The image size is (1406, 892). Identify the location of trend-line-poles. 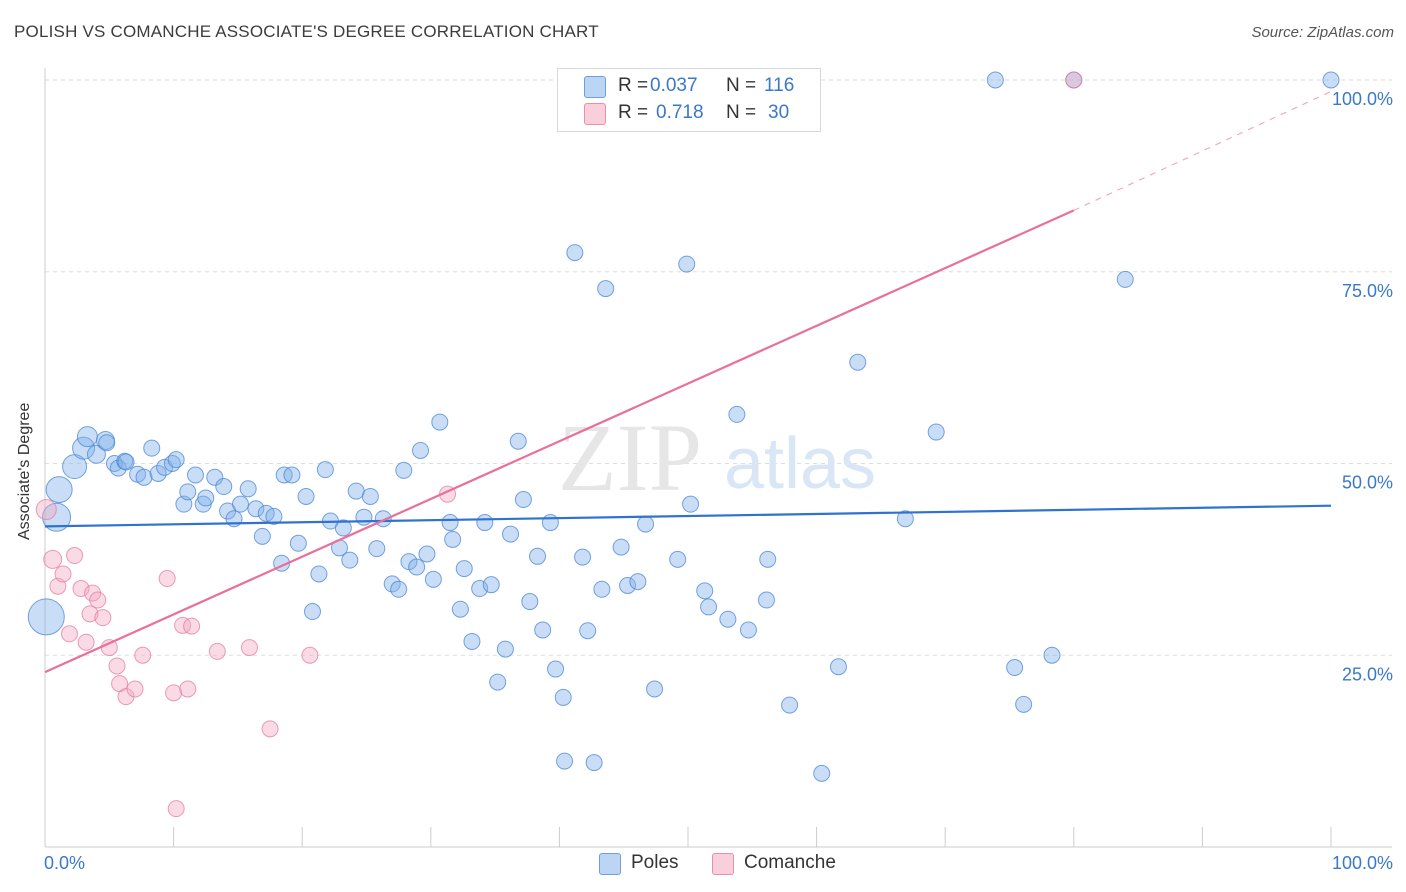
(688, 516).